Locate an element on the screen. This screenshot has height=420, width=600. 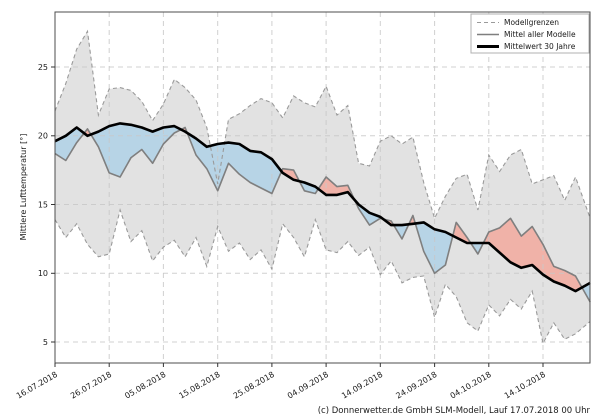
y-tick-label: 25 is located at coordinates (43, 67).